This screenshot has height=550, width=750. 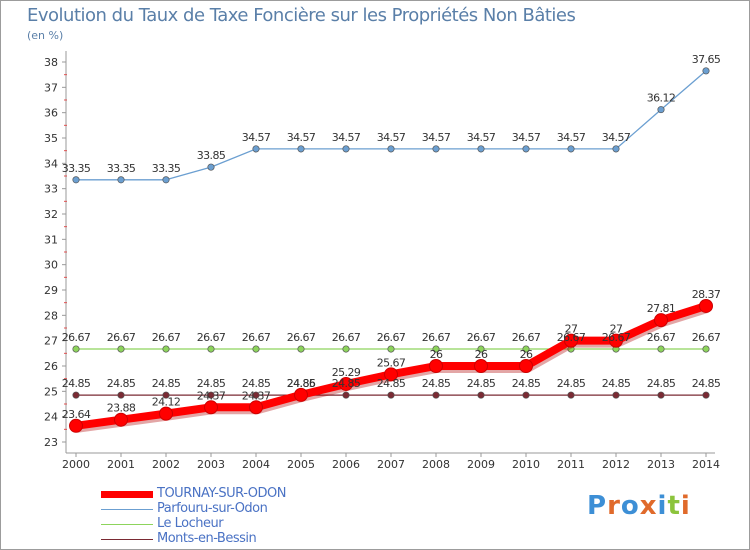 I want to click on data-label: 25.29, so click(x=346, y=372).